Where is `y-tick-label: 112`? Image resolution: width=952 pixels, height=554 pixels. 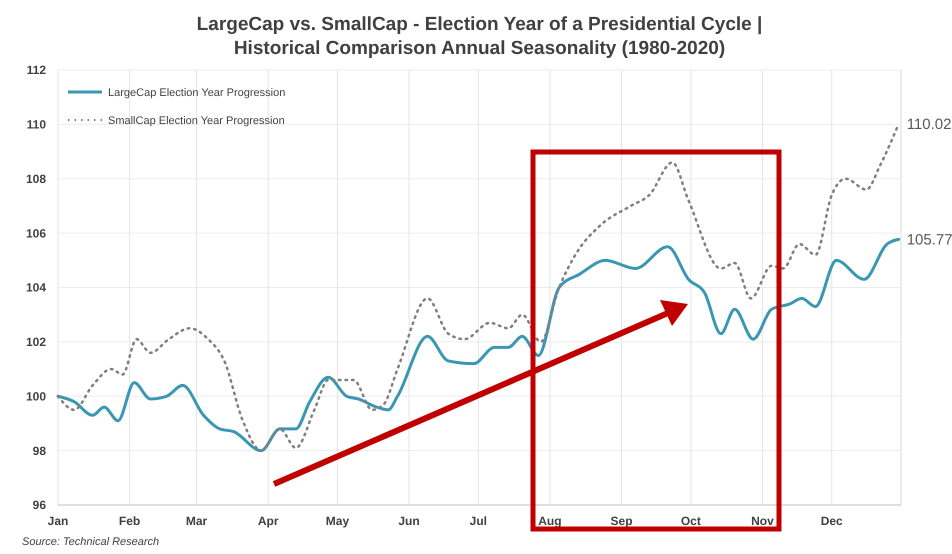
y-tick-label: 112 is located at coordinates (36, 70).